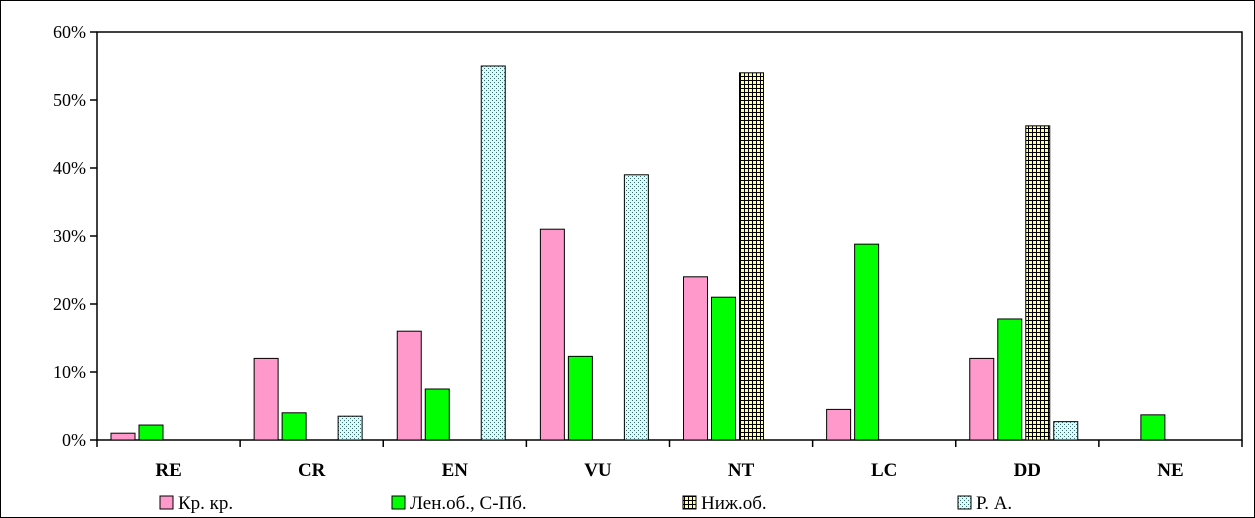 This screenshot has height=518, width=1255. What do you see at coordinates (69, 100) in the screenshot?
I see `y-tick-label: 50%` at bounding box center [69, 100].